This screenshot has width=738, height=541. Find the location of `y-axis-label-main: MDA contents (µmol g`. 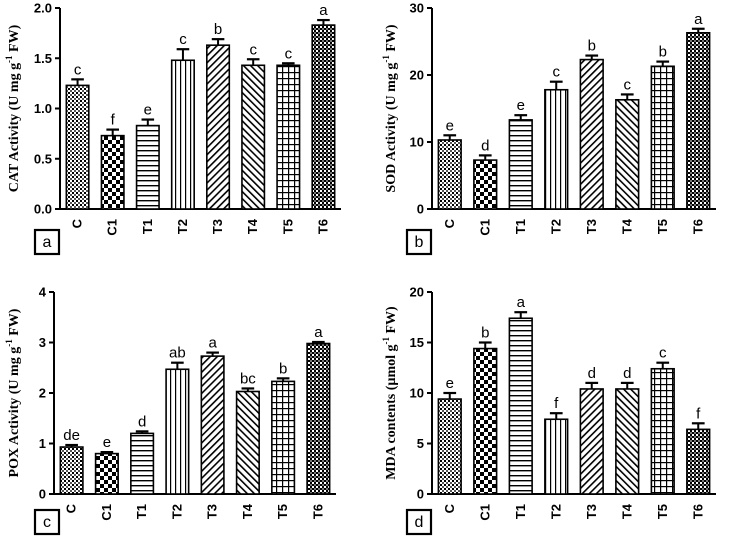

y-axis-label-main: MDA contents (µmol g is located at coordinates (391, 412).